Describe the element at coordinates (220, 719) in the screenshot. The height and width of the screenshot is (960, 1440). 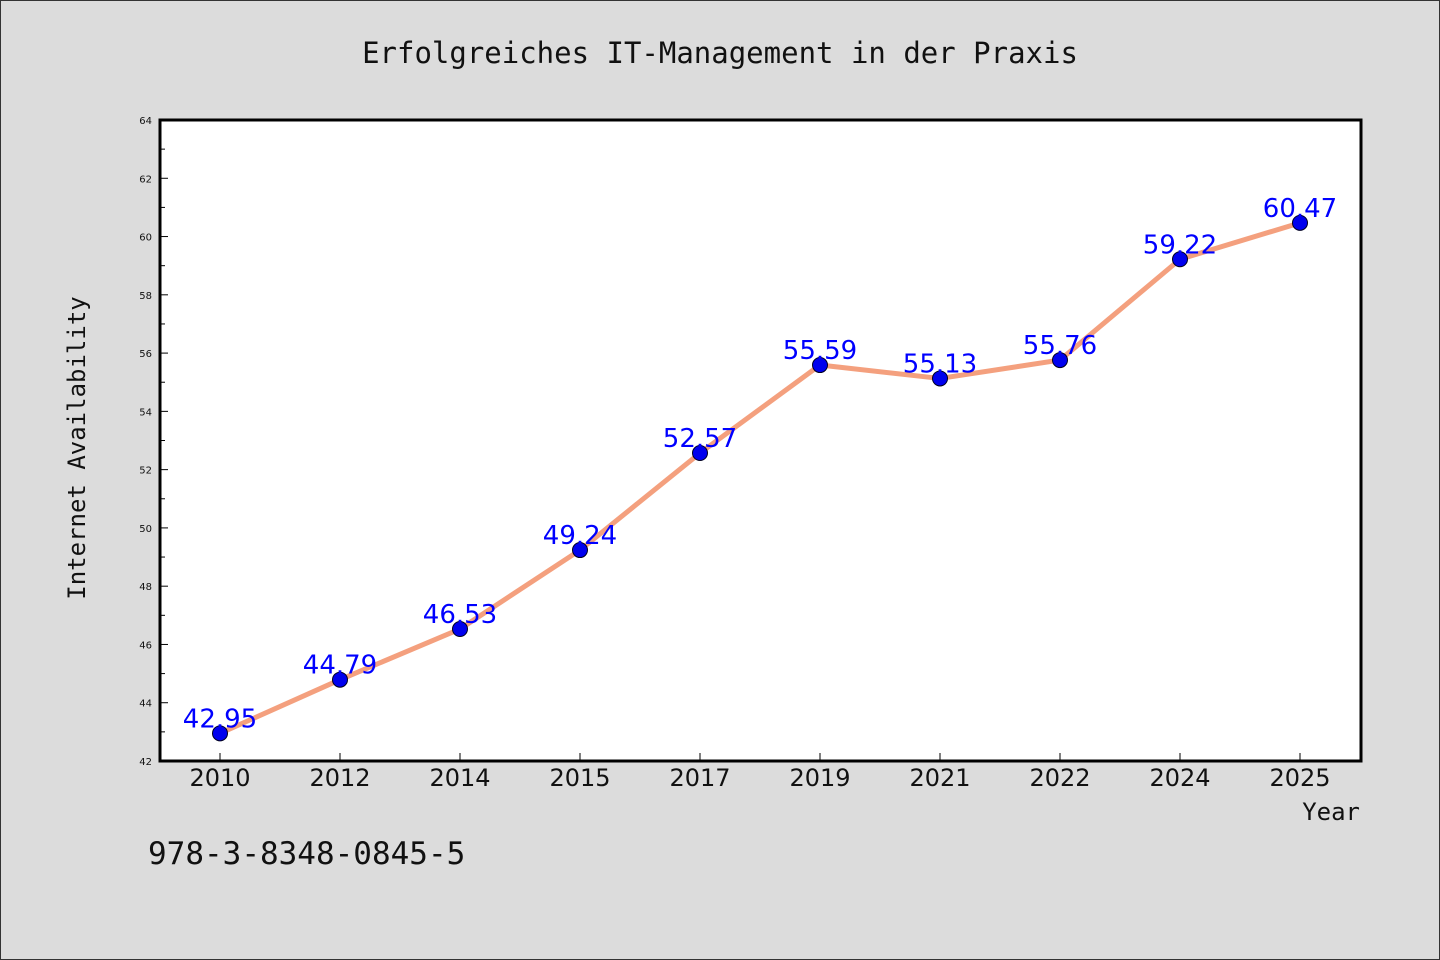
I see `data-label: 42.95` at that location.